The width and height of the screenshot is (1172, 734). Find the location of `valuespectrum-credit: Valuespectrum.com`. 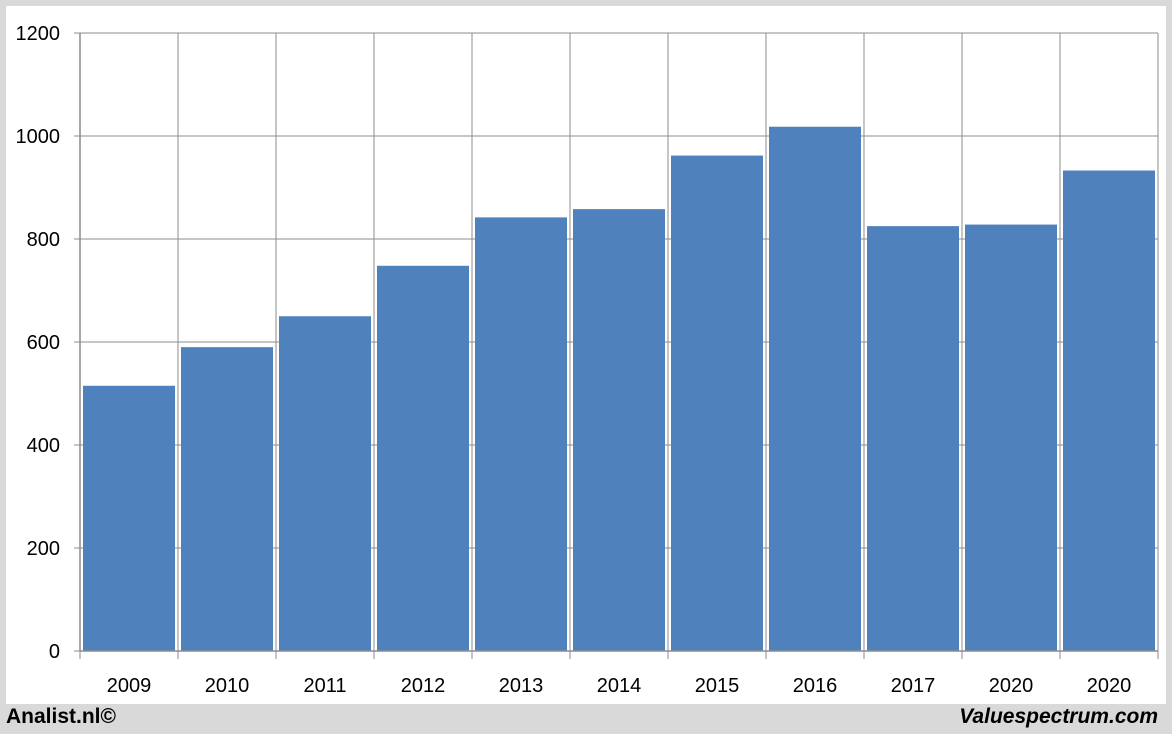

valuespectrum-credit: Valuespectrum.com is located at coordinates (1058, 716).